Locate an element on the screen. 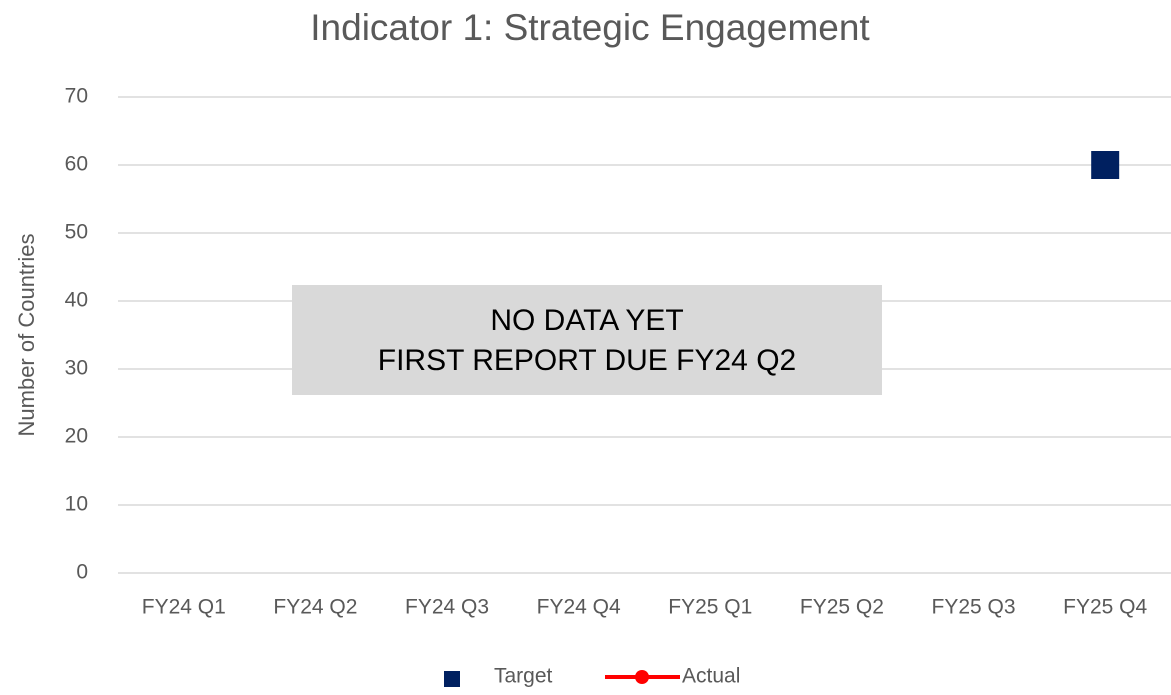 The height and width of the screenshot is (695, 1171). y-tick-label: 0 is located at coordinates (82, 572).